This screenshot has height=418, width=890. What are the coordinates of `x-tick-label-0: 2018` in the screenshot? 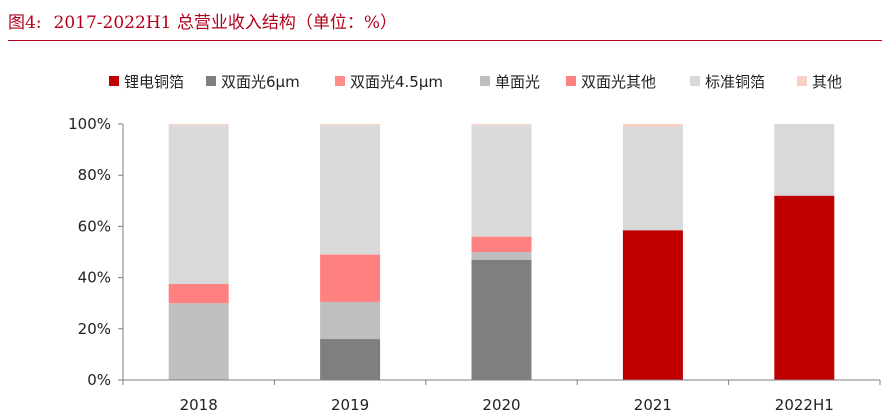 It's located at (199, 405).